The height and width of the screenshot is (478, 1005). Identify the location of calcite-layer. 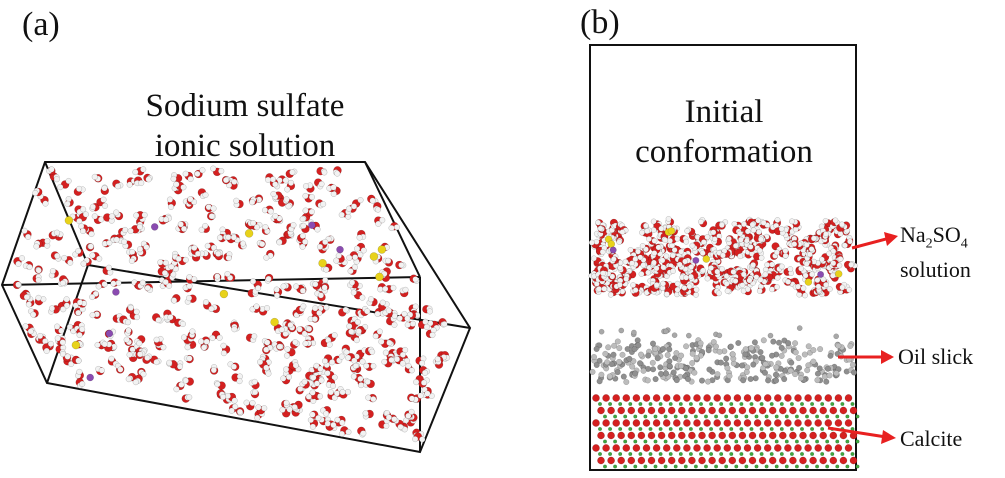
(726, 431).